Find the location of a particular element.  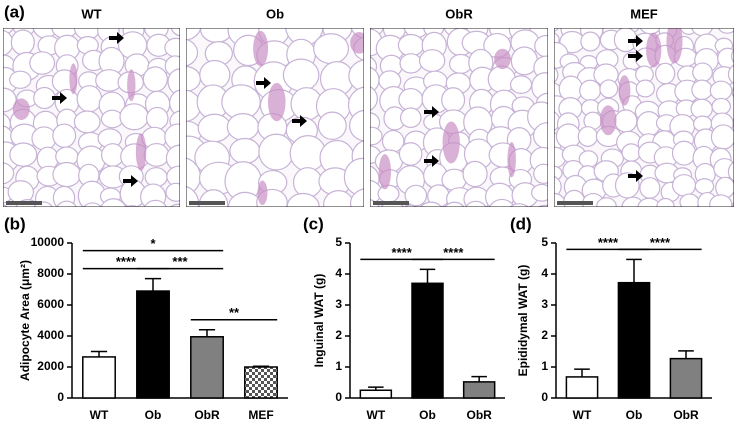

y-tick-label: 2000 is located at coordinates (50, 366).